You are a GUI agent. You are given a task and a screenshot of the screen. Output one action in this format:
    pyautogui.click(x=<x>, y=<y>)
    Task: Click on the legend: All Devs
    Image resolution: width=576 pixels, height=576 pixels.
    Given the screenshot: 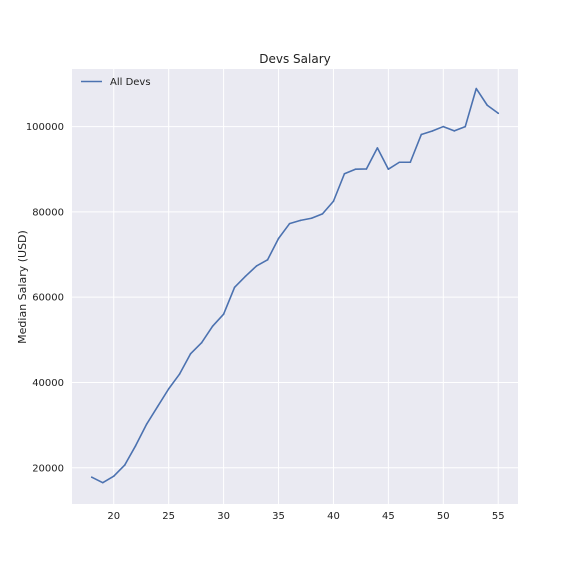 What is the action you would take?
    pyautogui.click(x=116, y=82)
    